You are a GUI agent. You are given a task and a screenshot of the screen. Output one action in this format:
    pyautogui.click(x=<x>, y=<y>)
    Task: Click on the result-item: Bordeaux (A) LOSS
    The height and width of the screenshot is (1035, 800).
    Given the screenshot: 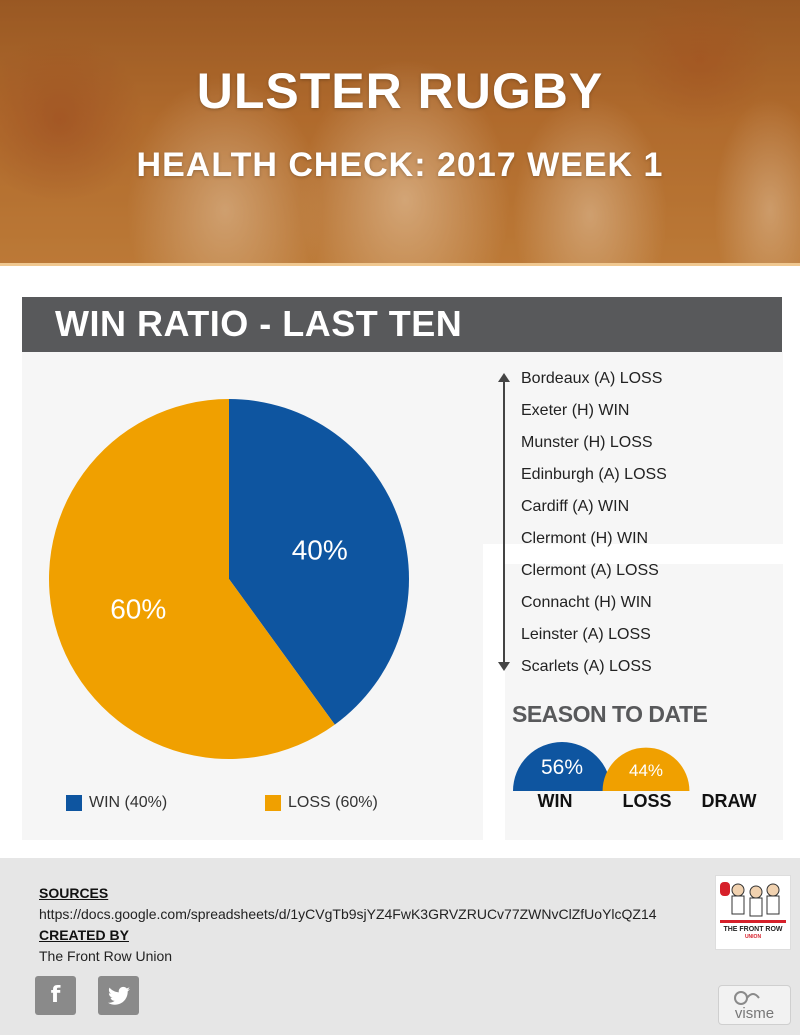 What is the action you would take?
    pyautogui.click(x=592, y=378)
    